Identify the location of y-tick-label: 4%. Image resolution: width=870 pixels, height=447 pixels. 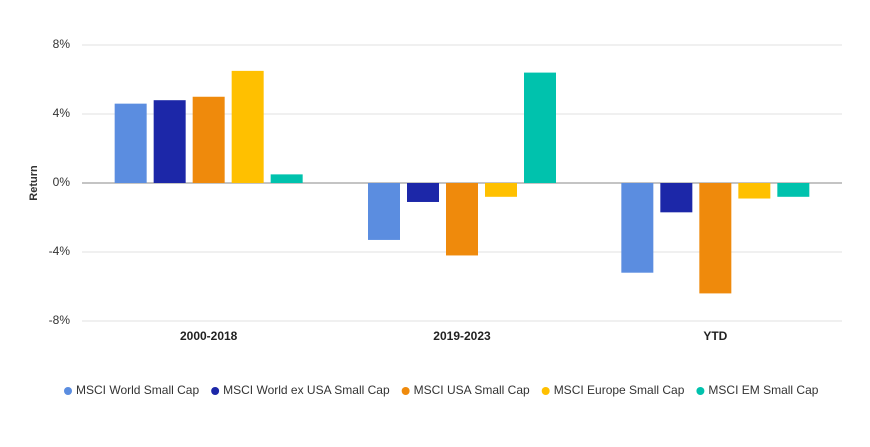
(62, 113).